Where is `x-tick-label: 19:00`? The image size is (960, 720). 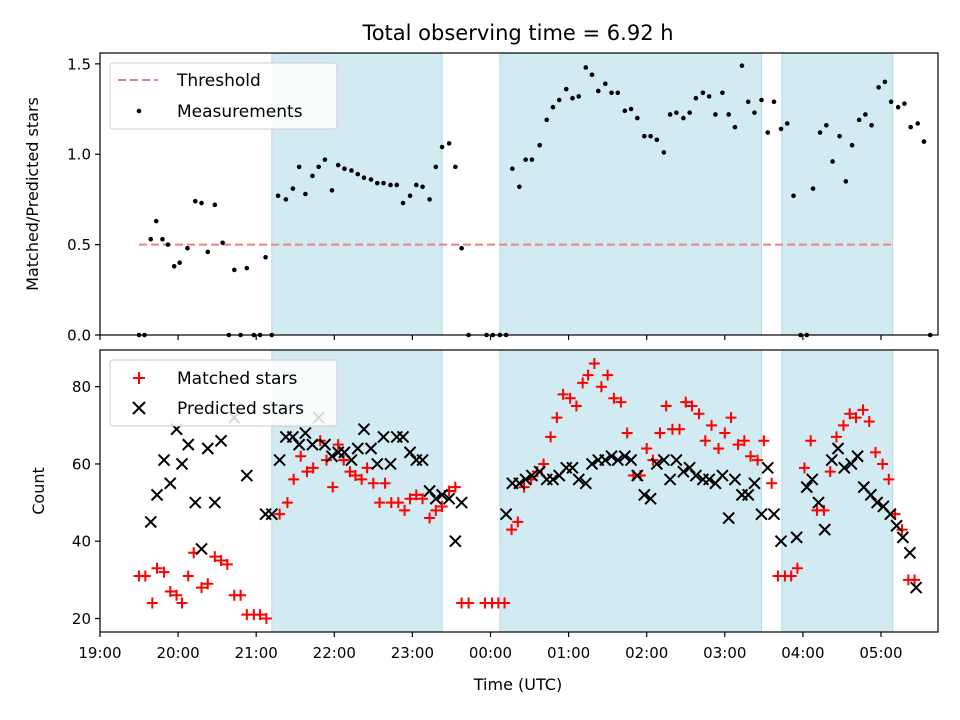
x-tick-label: 19:00 is located at coordinates (99, 653).